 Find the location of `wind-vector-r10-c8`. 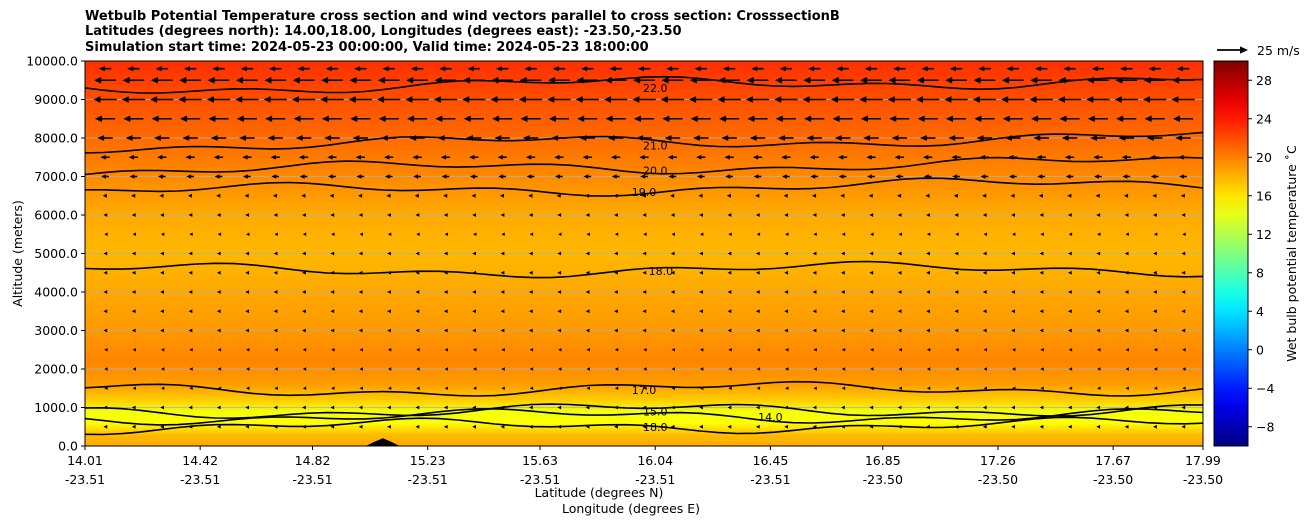

wind-vector-r10-c8 is located at coordinates (332, 253).